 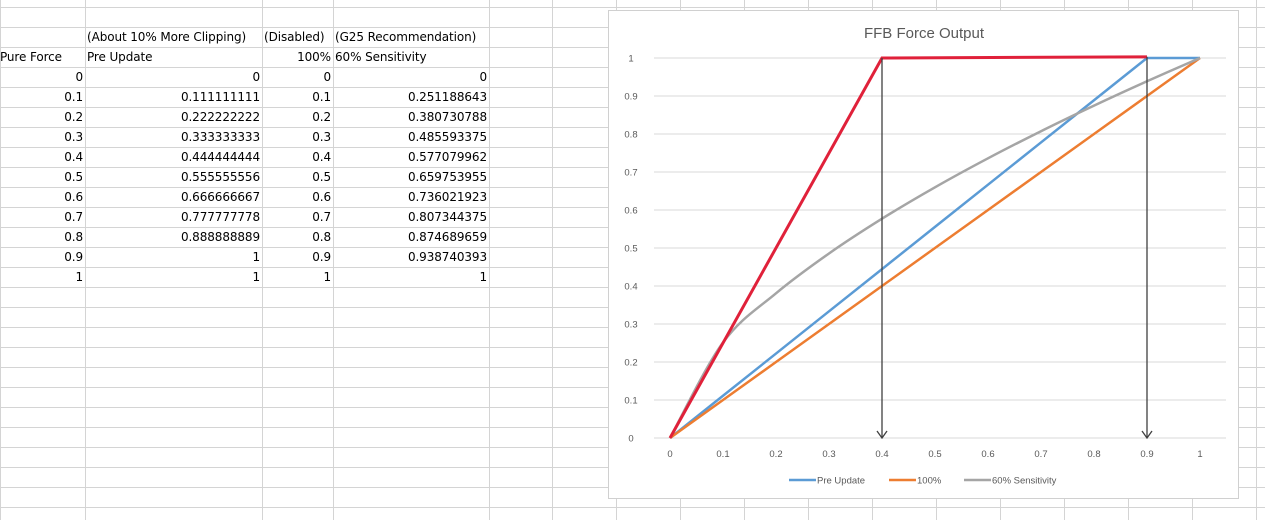 I want to click on x-tick-label: 1, so click(x=1199, y=454).